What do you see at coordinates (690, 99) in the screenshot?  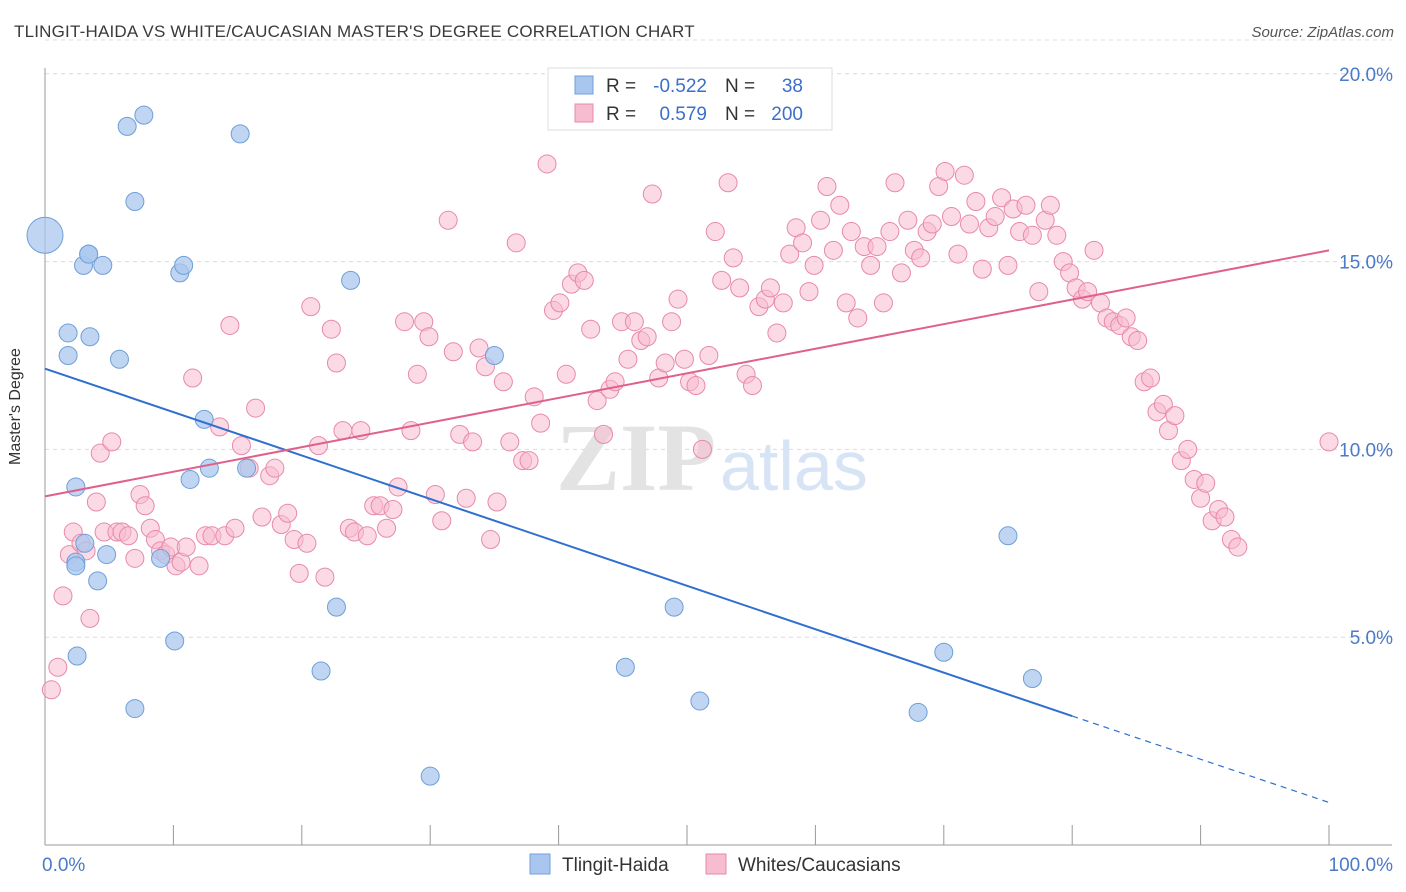 I see `stats-legend: R = -0.522 N = 38 R = 0.579 N = 200` at bounding box center [690, 99].